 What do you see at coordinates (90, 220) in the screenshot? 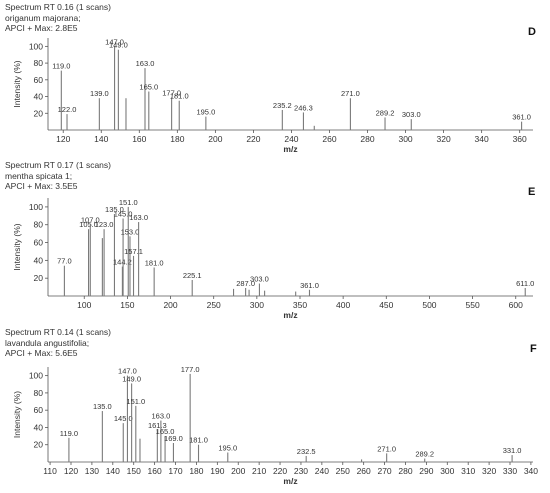
I see `peak-label: 107.0` at bounding box center [90, 220].